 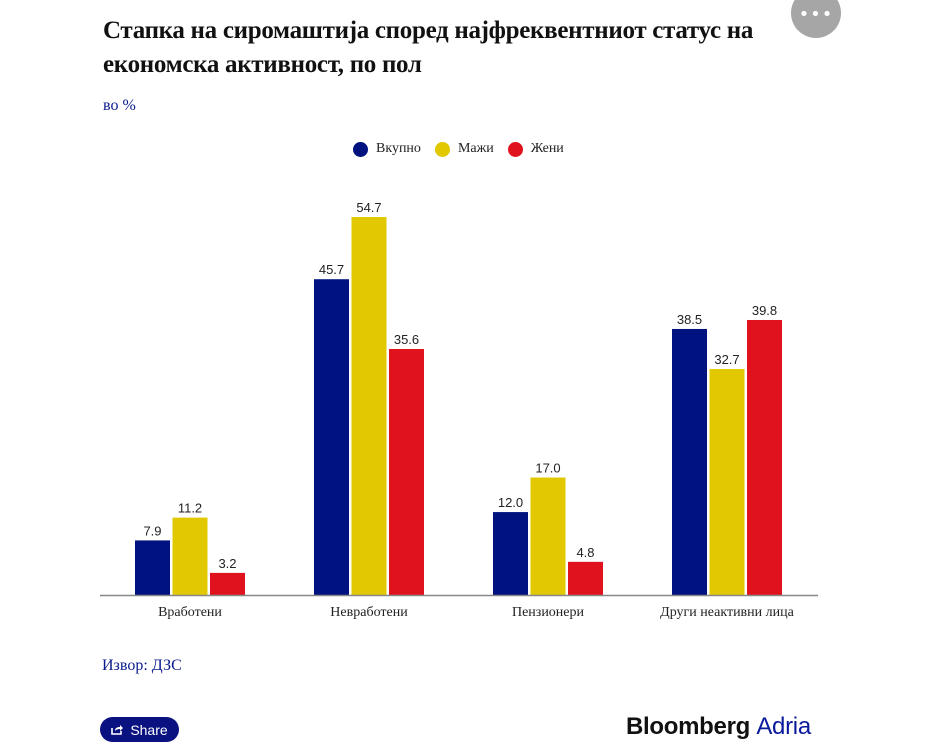 What do you see at coordinates (119, 105) in the screenshot?
I see `chart-subtitle: во %` at bounding box center [119, 105].